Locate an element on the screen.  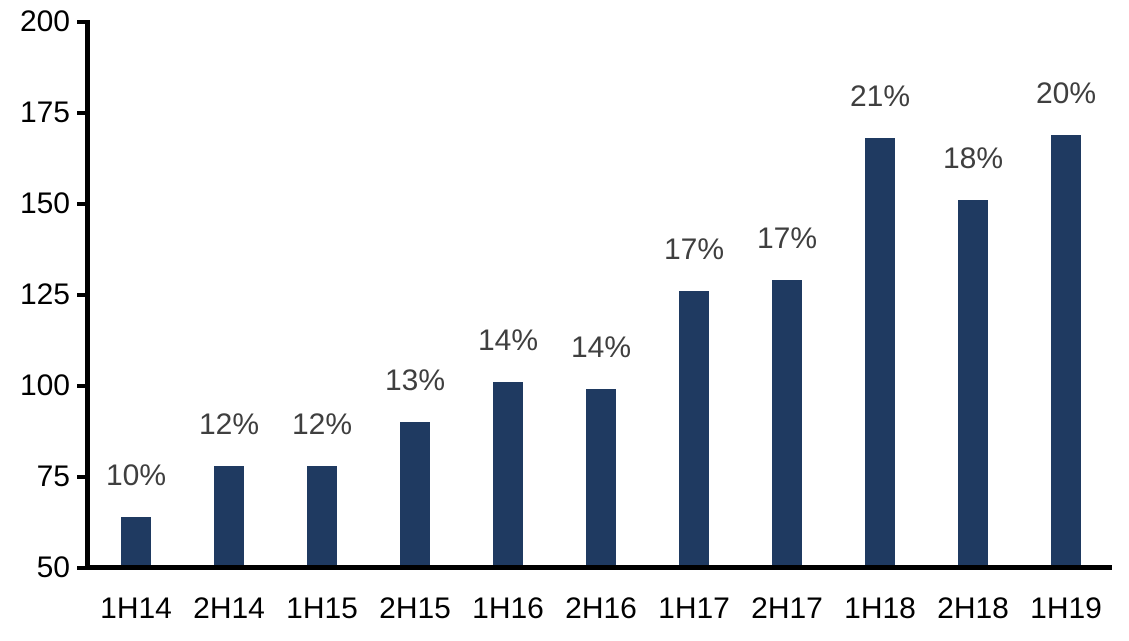
x-tick-label-2H15: 2H15 is located at coordinates (415, 608).